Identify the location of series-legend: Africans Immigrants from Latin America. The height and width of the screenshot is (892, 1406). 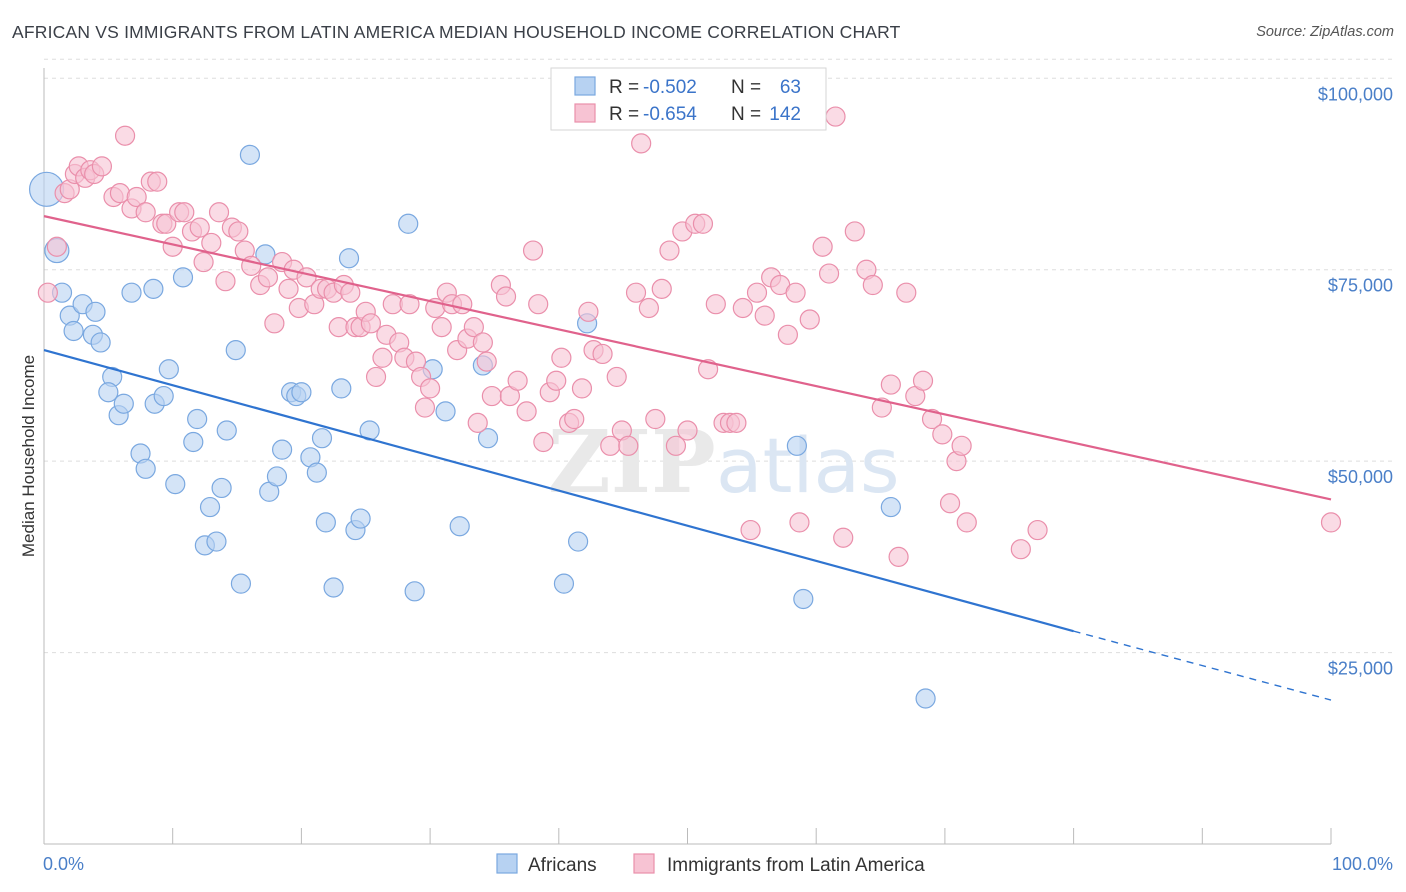
(710, 864).